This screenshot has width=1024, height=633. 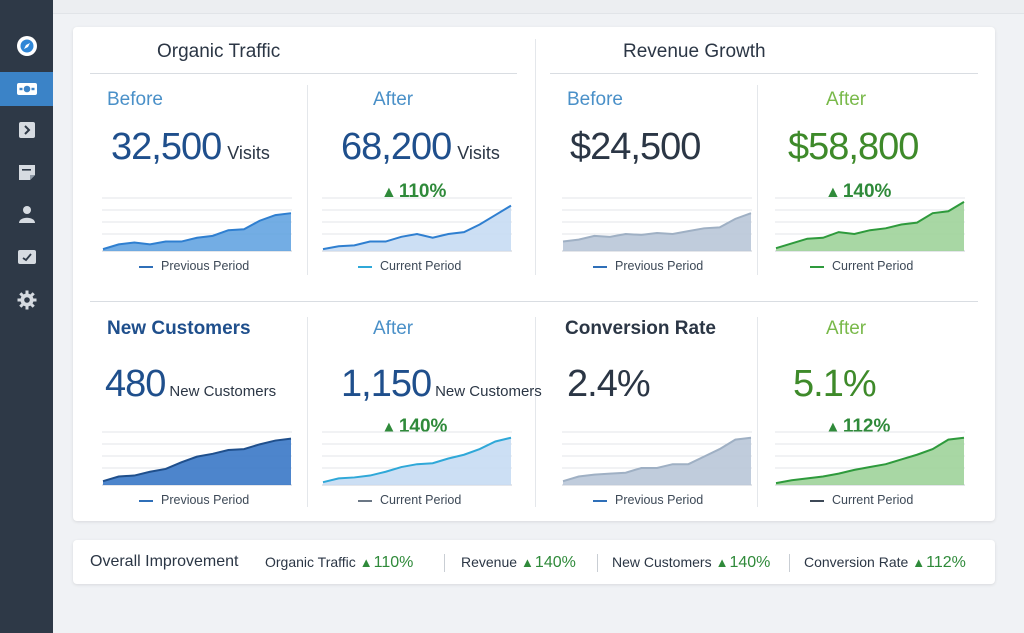 I want to click on sidebar, so click(x=26, y=316).